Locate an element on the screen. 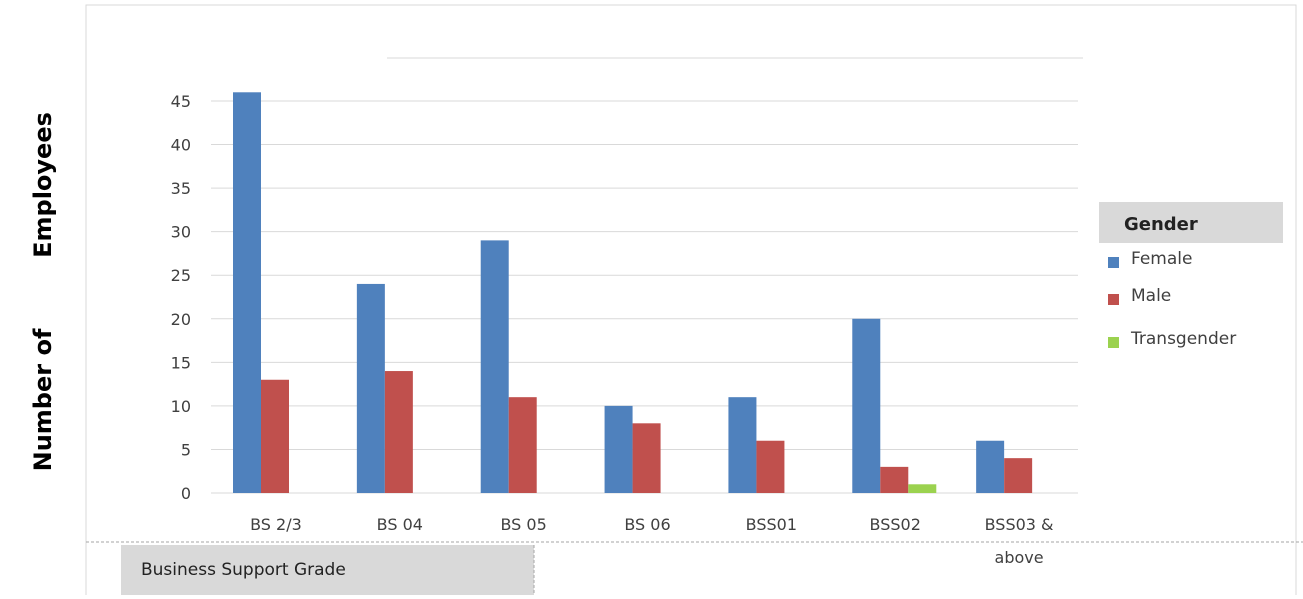  legend-title-bg is located at coordinates (1191, 222).